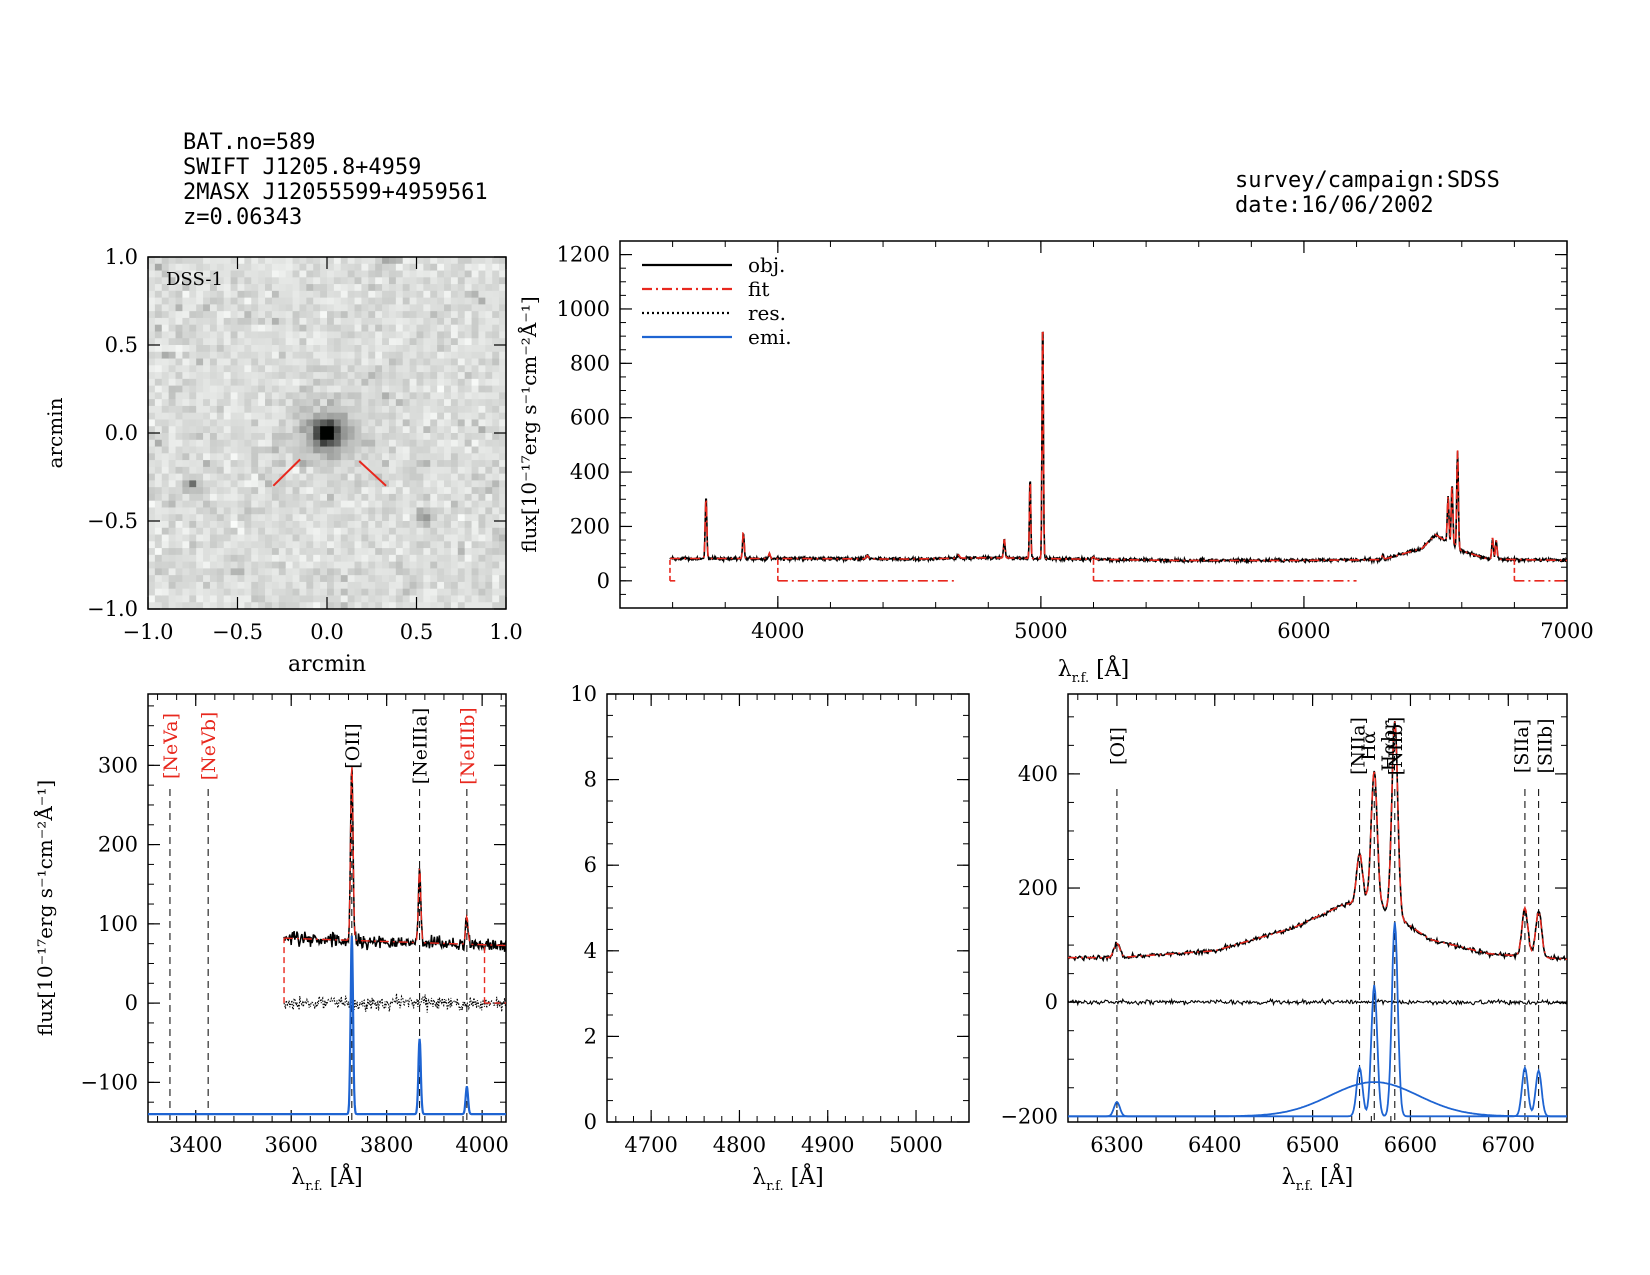  What do you see at coordinates (1118, 456) in the screenshot?
I see `full-spectrum-series` at bounding box center [1118, 456].